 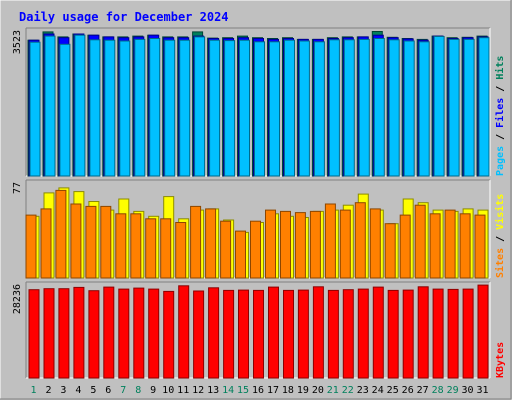 I want to click on x-tick-day-10: 10, so click(x=168, y=390).